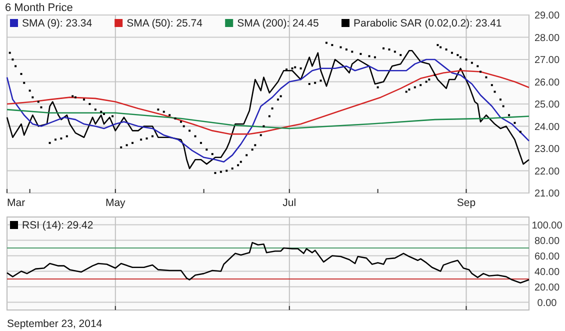  What do you see at coordinates (547, 272) in the screenshot?
I see `y-tick-label: 40.00` at bounding box center [547, 272].